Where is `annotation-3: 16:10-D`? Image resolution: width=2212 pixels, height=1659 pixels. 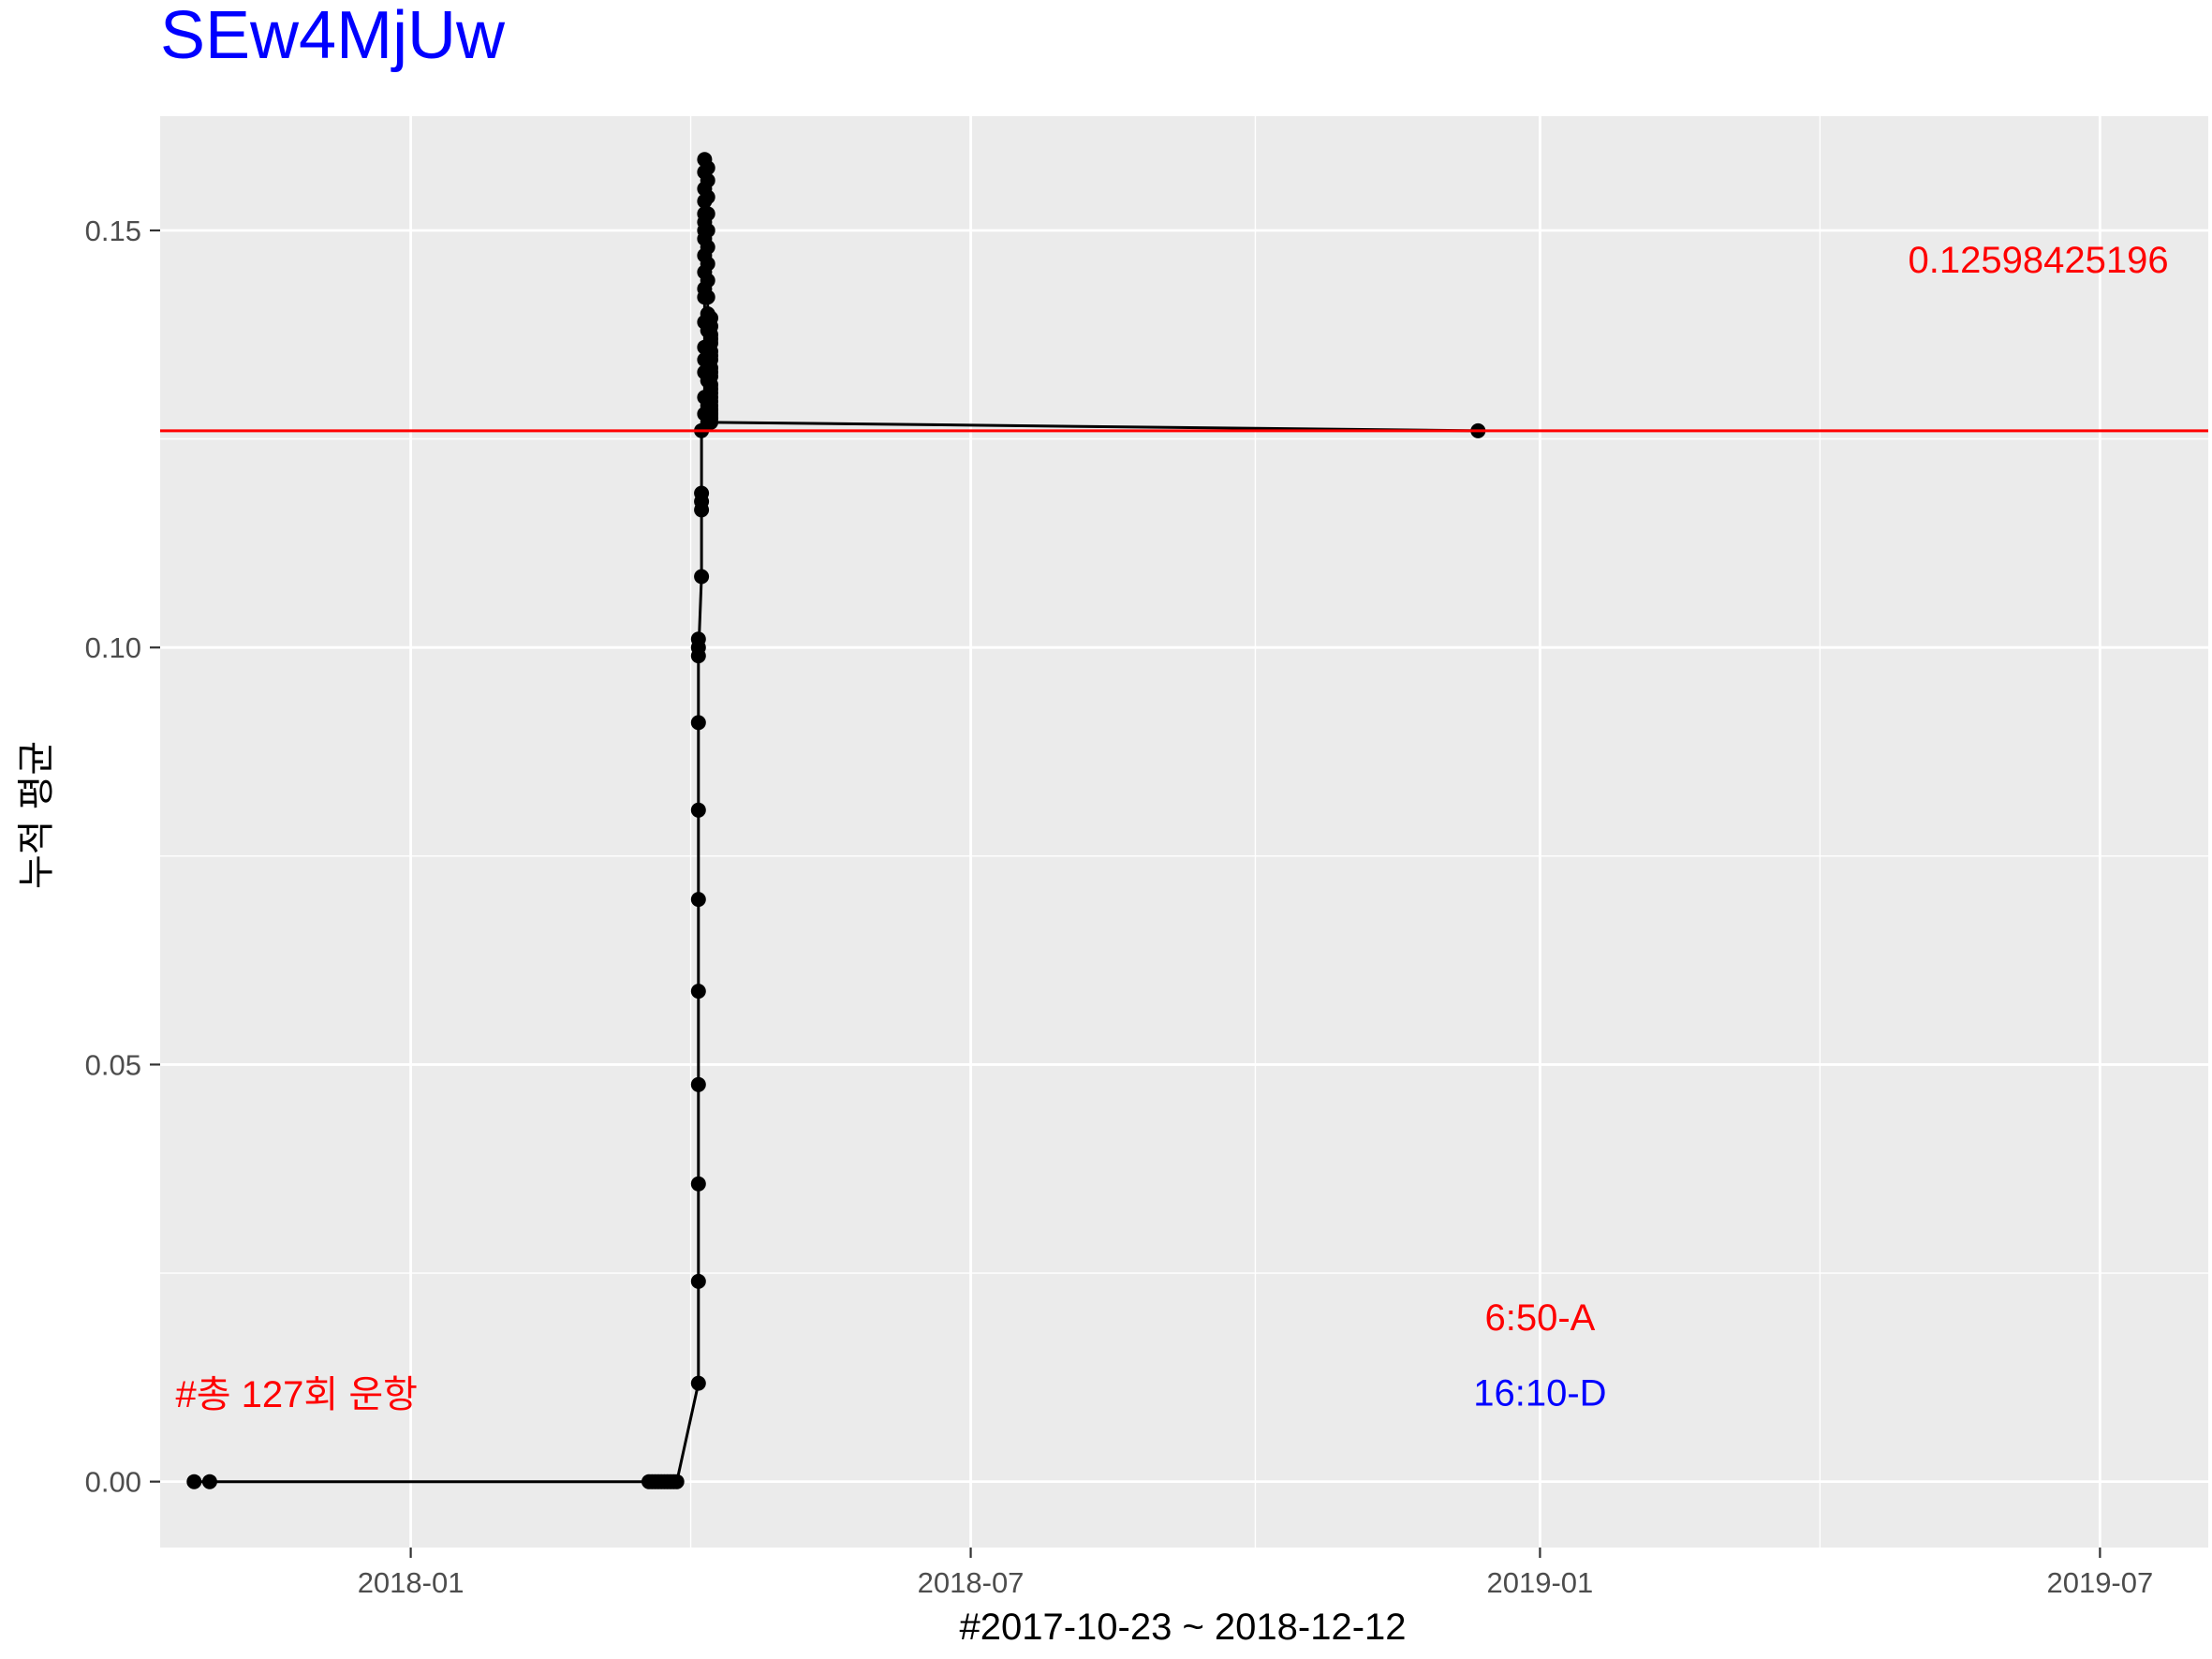 annotation-3: 16:10-D is located at coordinates (1540, 1393).